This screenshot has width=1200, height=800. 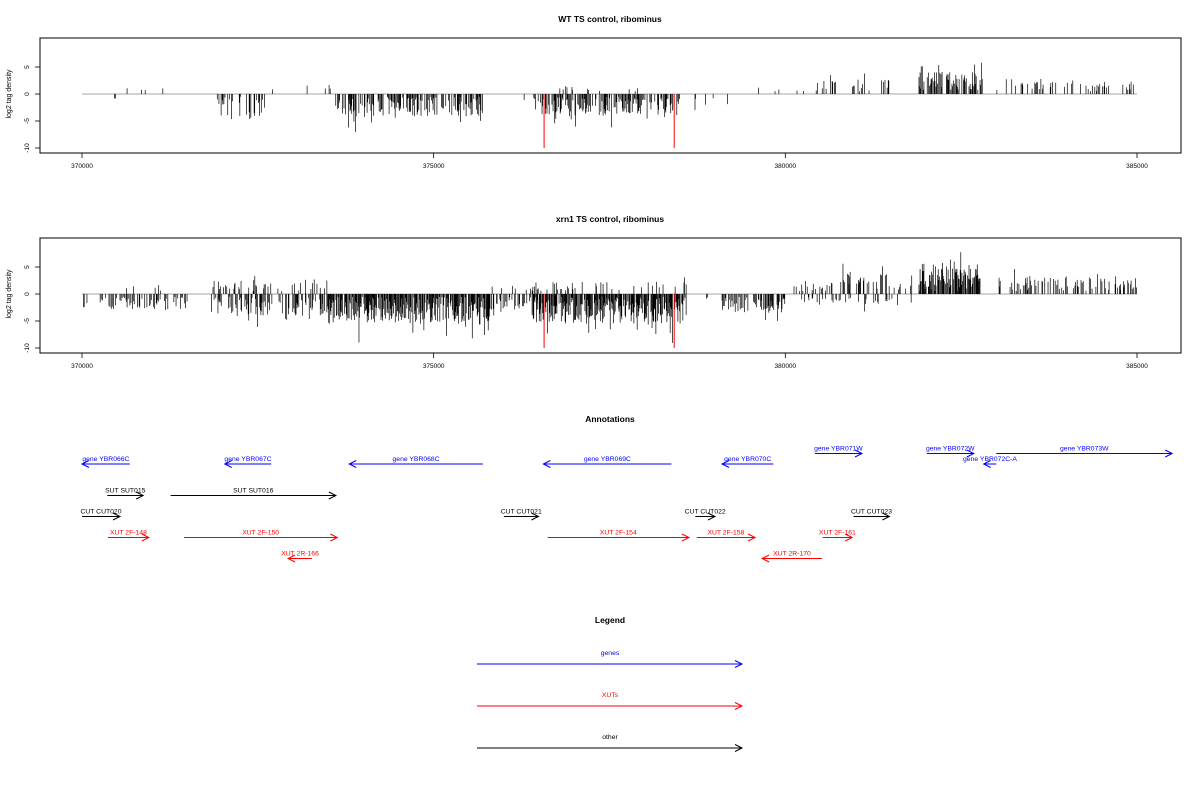 I want to click on legend: Legend genes XUTs other, so click(x=610, y=683).